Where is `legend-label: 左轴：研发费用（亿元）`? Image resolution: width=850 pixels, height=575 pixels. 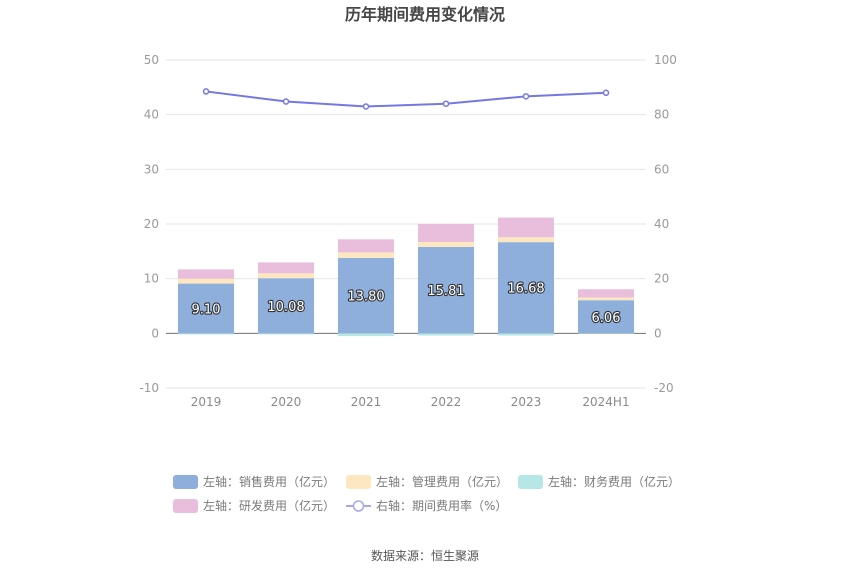
legend-label: 左轴：研发费用（亿元） is located at coordinates (269, 505).